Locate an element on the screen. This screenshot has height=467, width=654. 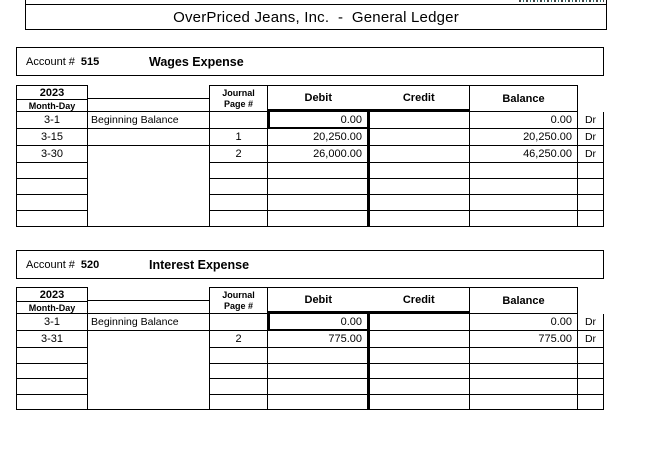
account-number: 515 is located at coordinates (90, 61).